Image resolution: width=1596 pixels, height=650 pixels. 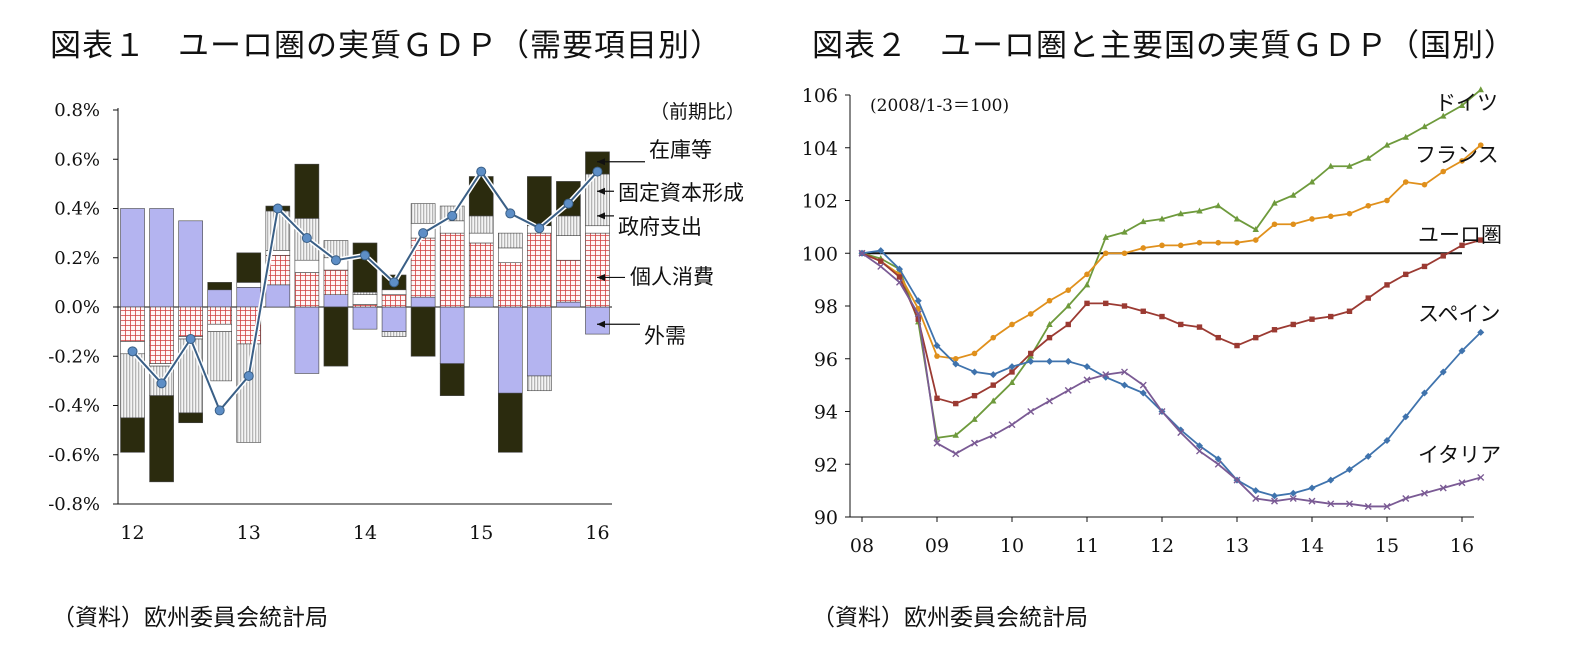 What do you see at coordinates (77, 159) in the screenshot?
I see `chart1-ytick-label: 0.6%` at bounding box center [77, 159].